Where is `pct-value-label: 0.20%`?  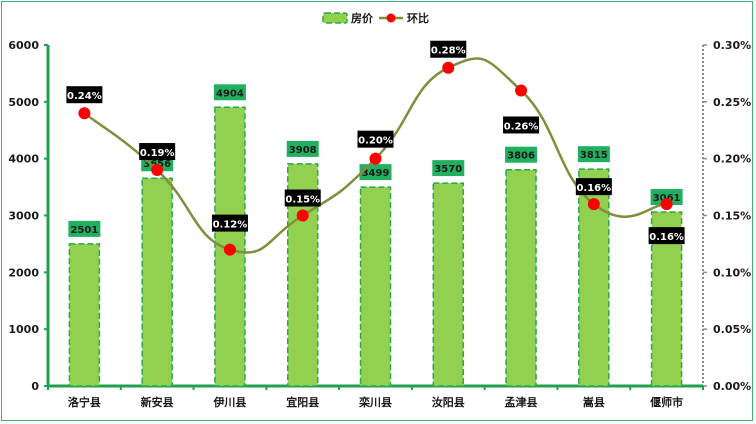
pct-value-label: 0.20% is located at coordinates (375, 141).